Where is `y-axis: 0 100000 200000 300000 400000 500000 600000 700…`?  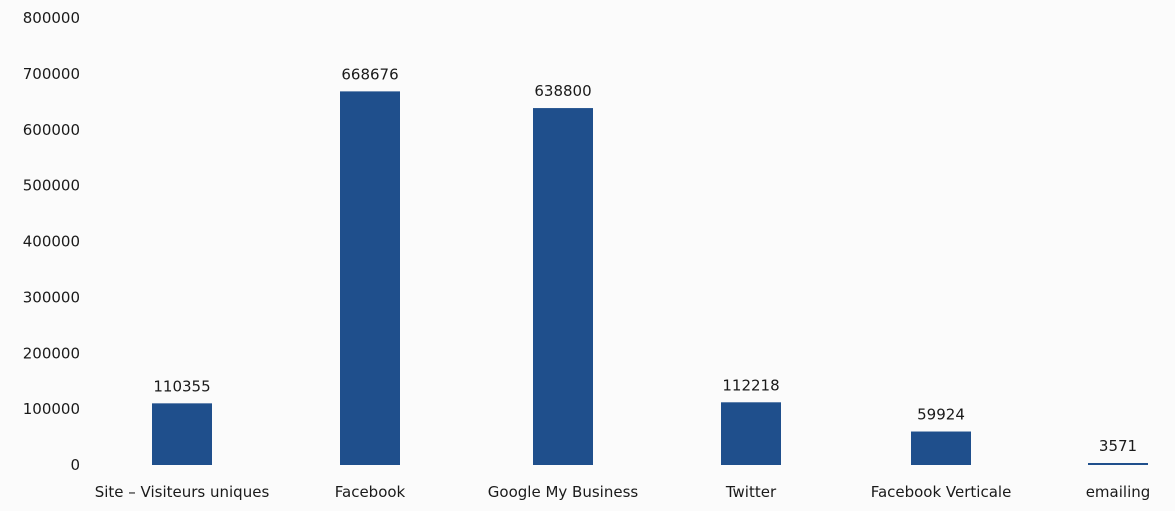 y-axis: 0 100000 200000 300000 400000 500000 600000 700… is located at coordinates (51, 241).